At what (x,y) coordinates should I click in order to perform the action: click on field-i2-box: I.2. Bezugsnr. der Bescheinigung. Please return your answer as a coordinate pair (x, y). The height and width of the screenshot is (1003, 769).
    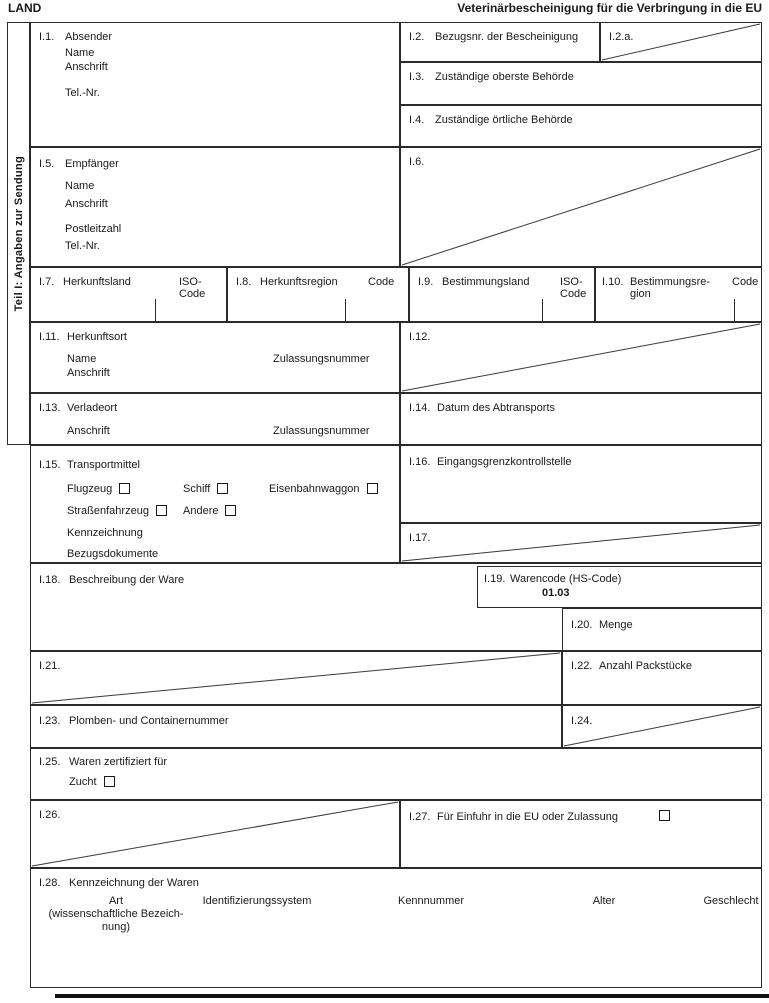
    Looking at the image, I should click on (500, 42).